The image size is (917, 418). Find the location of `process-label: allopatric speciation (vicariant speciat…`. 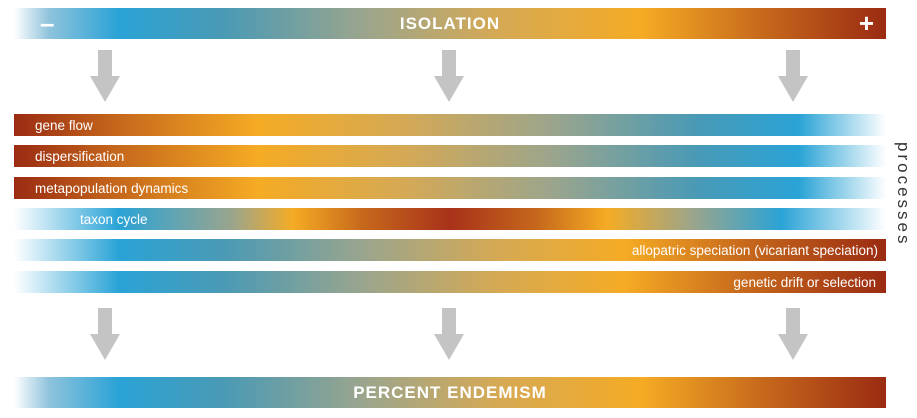

process-label: allopatric speciation (vicariant speciat… is located at coordinates (754, 250).